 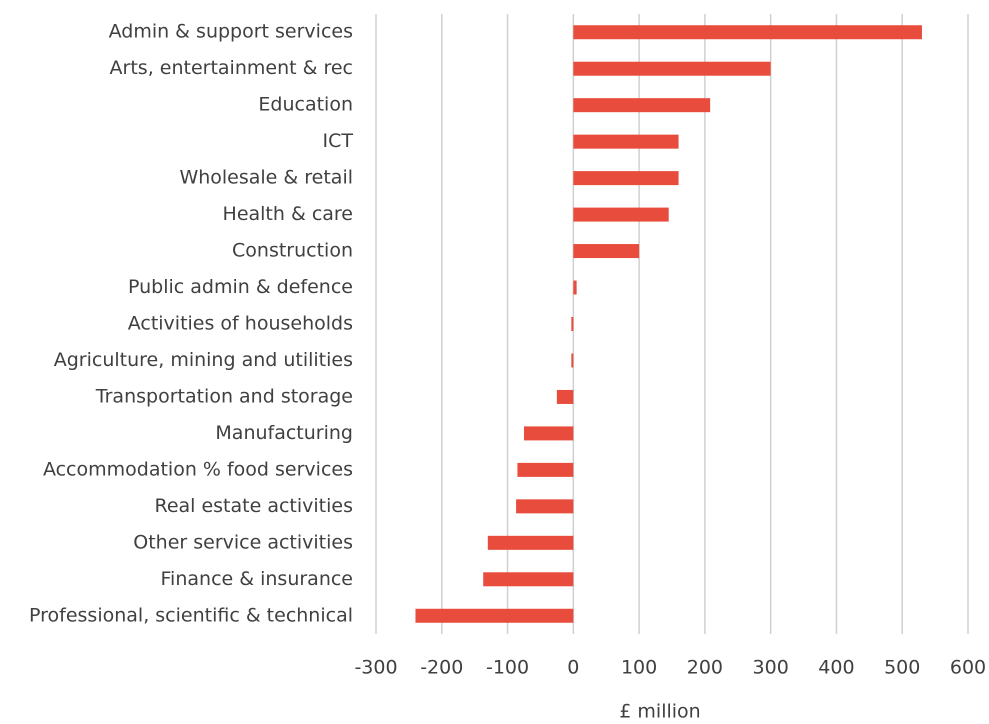 What do you see at coordinates (639, 668) in the screenshot?
I see `x-tick-label: 100` at bounding box center [639, 668].